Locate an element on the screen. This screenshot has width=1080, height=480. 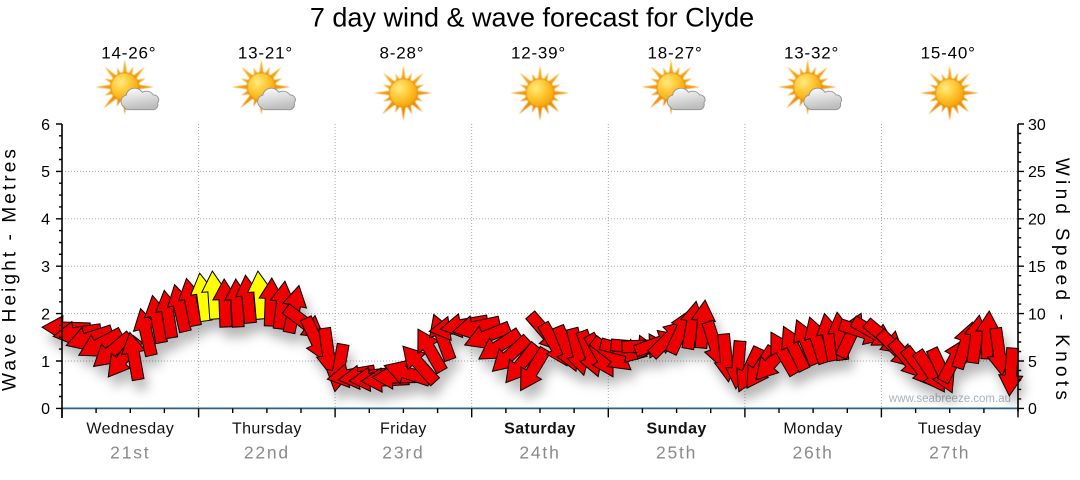
svg-text: 8-28° is located at coordinates (401, 53).